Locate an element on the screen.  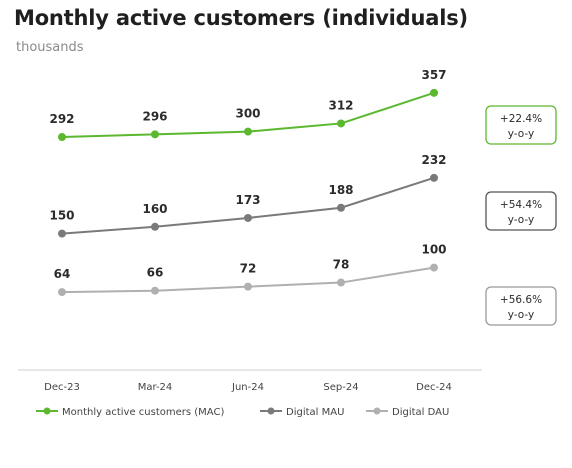
data-label: 150 is located at coordinates (61, 216).